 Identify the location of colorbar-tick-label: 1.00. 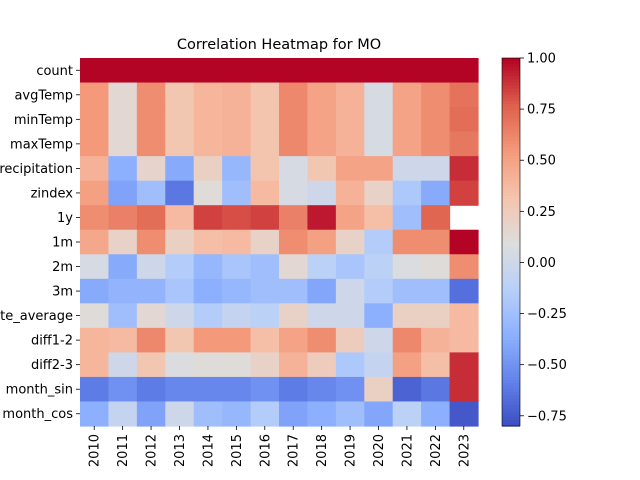
(541, 59).